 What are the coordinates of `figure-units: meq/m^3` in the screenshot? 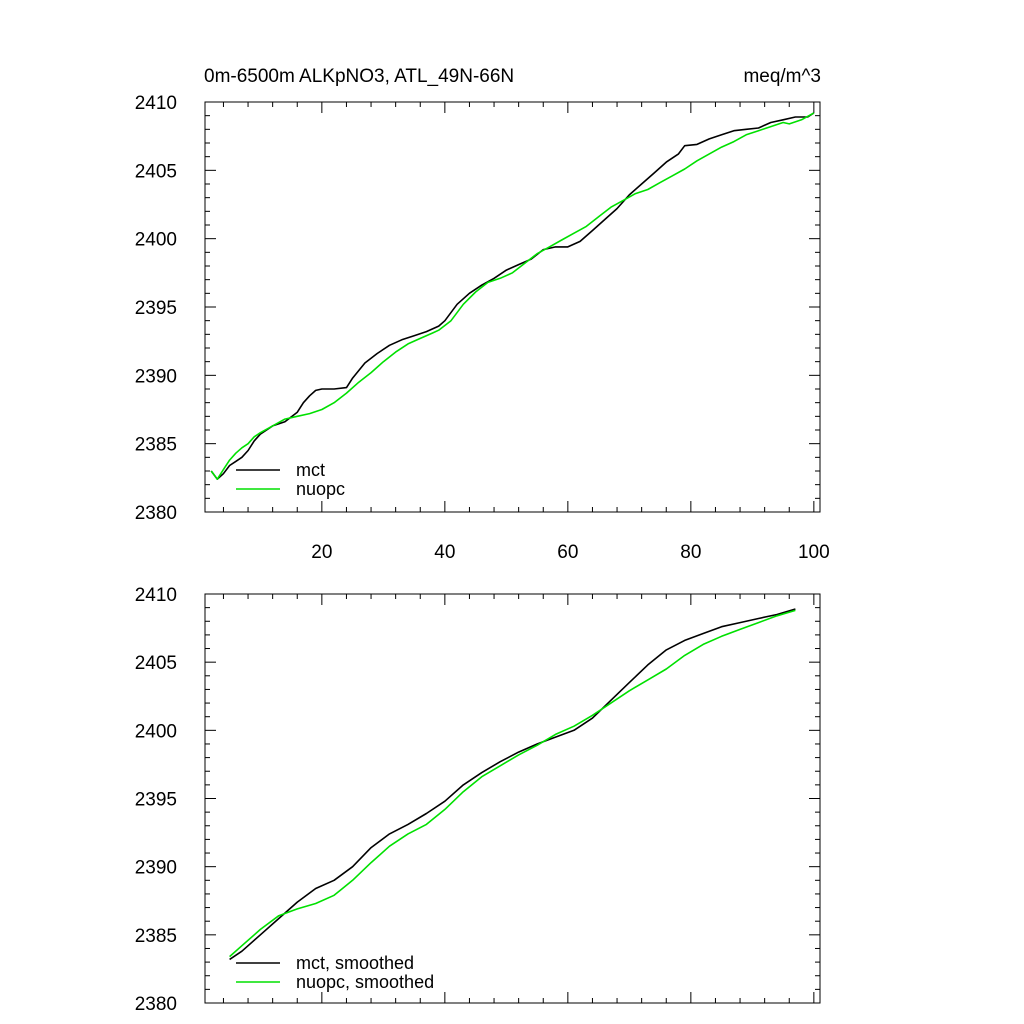 It's located at (782, 76).